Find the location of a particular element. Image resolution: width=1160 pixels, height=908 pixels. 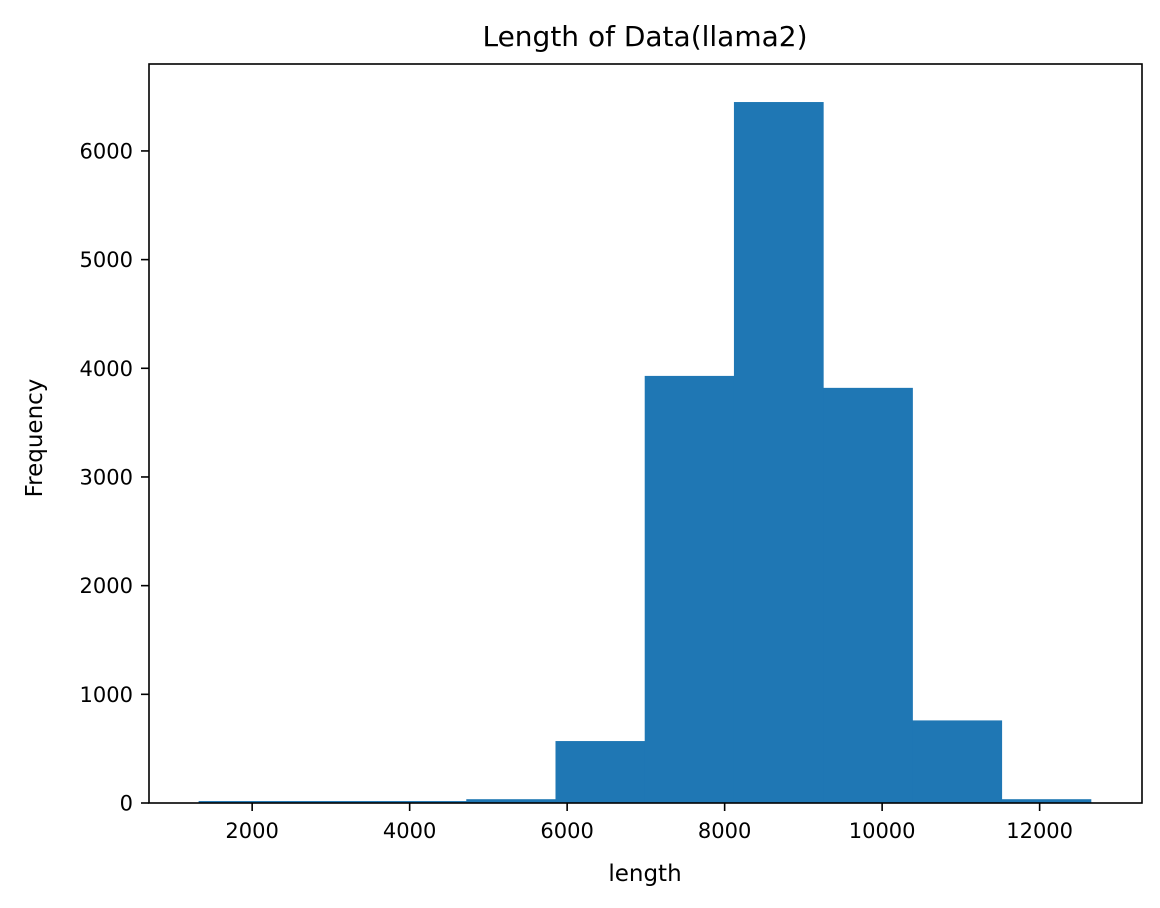

x-axis-ticks: 2000 4000 6000 8000 10000 12000 is located at coordinates (649, 823).